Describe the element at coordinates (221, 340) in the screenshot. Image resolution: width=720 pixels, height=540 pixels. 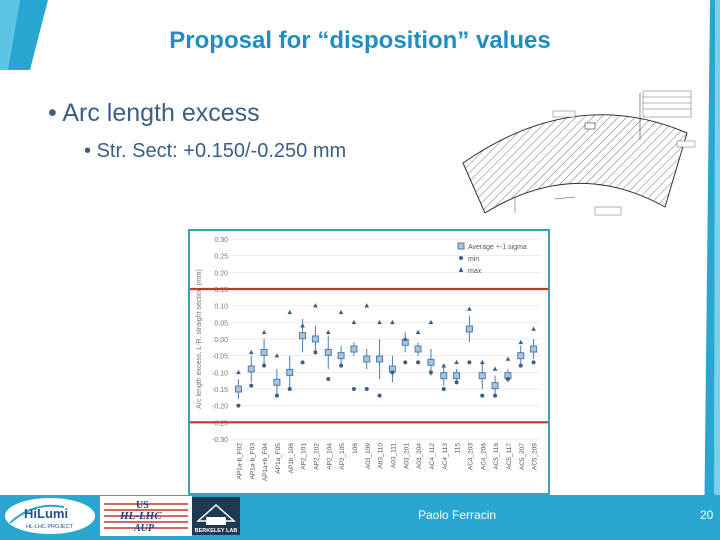
I see `y-tick-label: 0.00` at that location.